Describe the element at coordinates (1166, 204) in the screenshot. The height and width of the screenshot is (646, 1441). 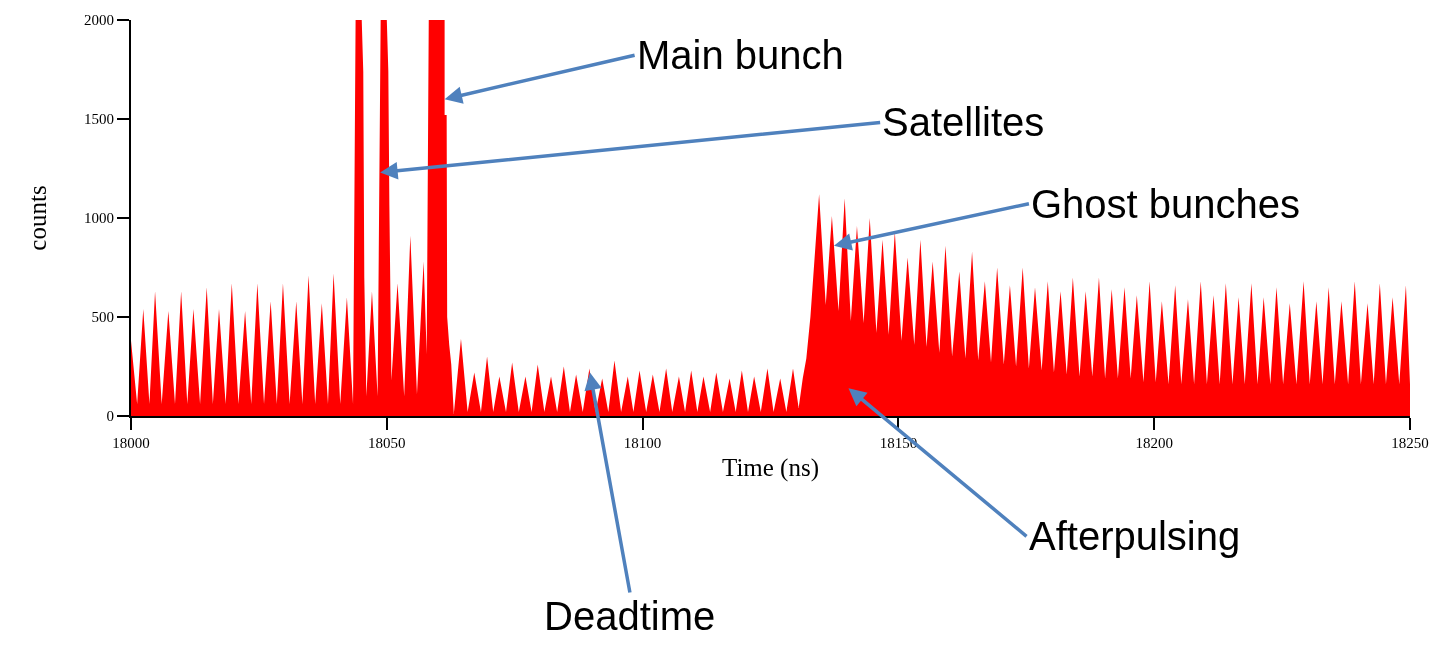
I see `annotation: Ghost bunches` at that location.